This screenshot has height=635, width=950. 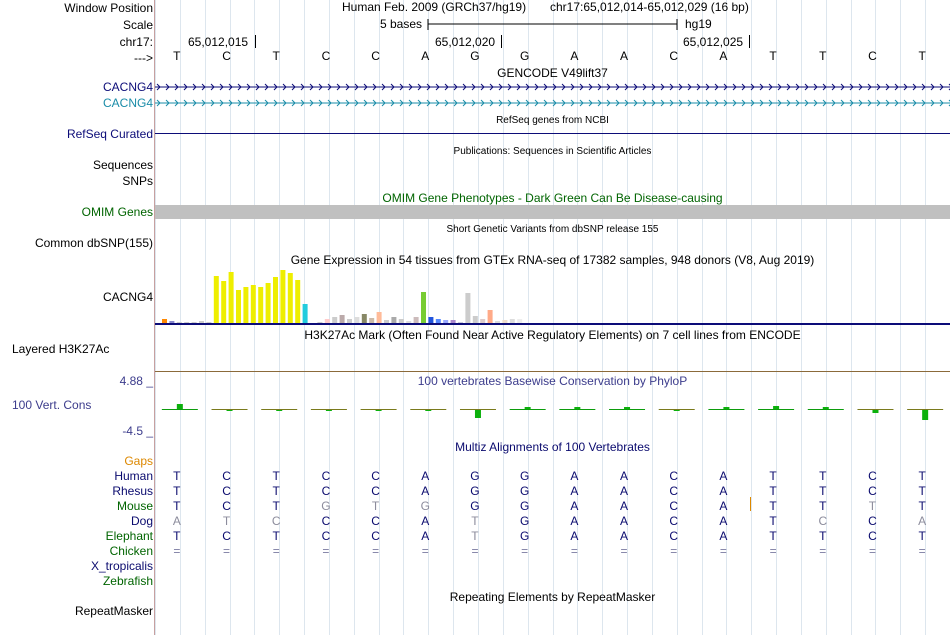 I want to click on label-100-vert-cons: 100 Vert. Cons, so click(x=52, y=405).